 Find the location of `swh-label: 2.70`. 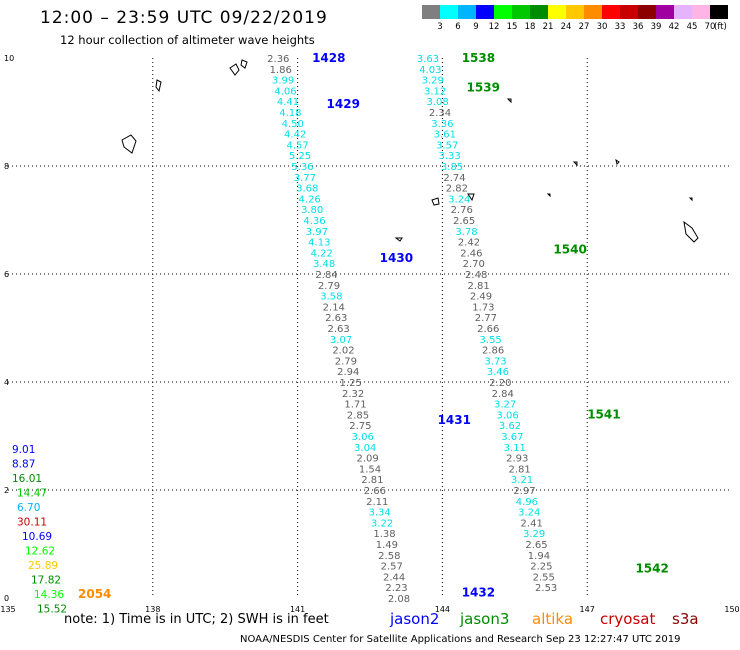

swh-label: 2.70 is located at coordinates (474, 264).